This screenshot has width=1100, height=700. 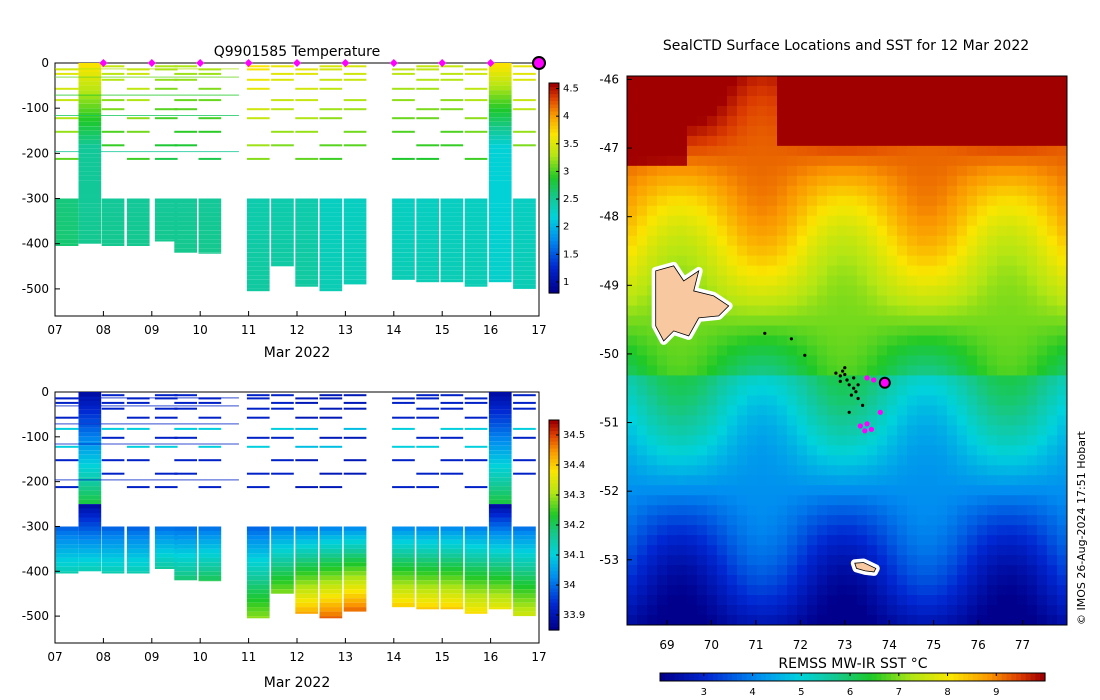 What do you see at coordinates (574, 495) in the screenshot?
I see `colorbar-tick-label: 34.3` at bounding box center [574, 495].